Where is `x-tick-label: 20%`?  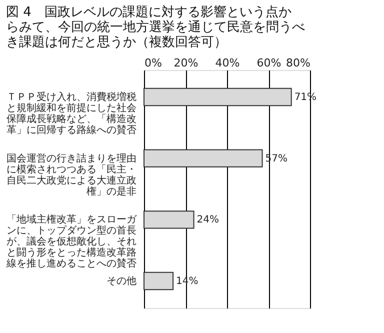
x-tick-label: 20% is located at coordinates (186, 63).